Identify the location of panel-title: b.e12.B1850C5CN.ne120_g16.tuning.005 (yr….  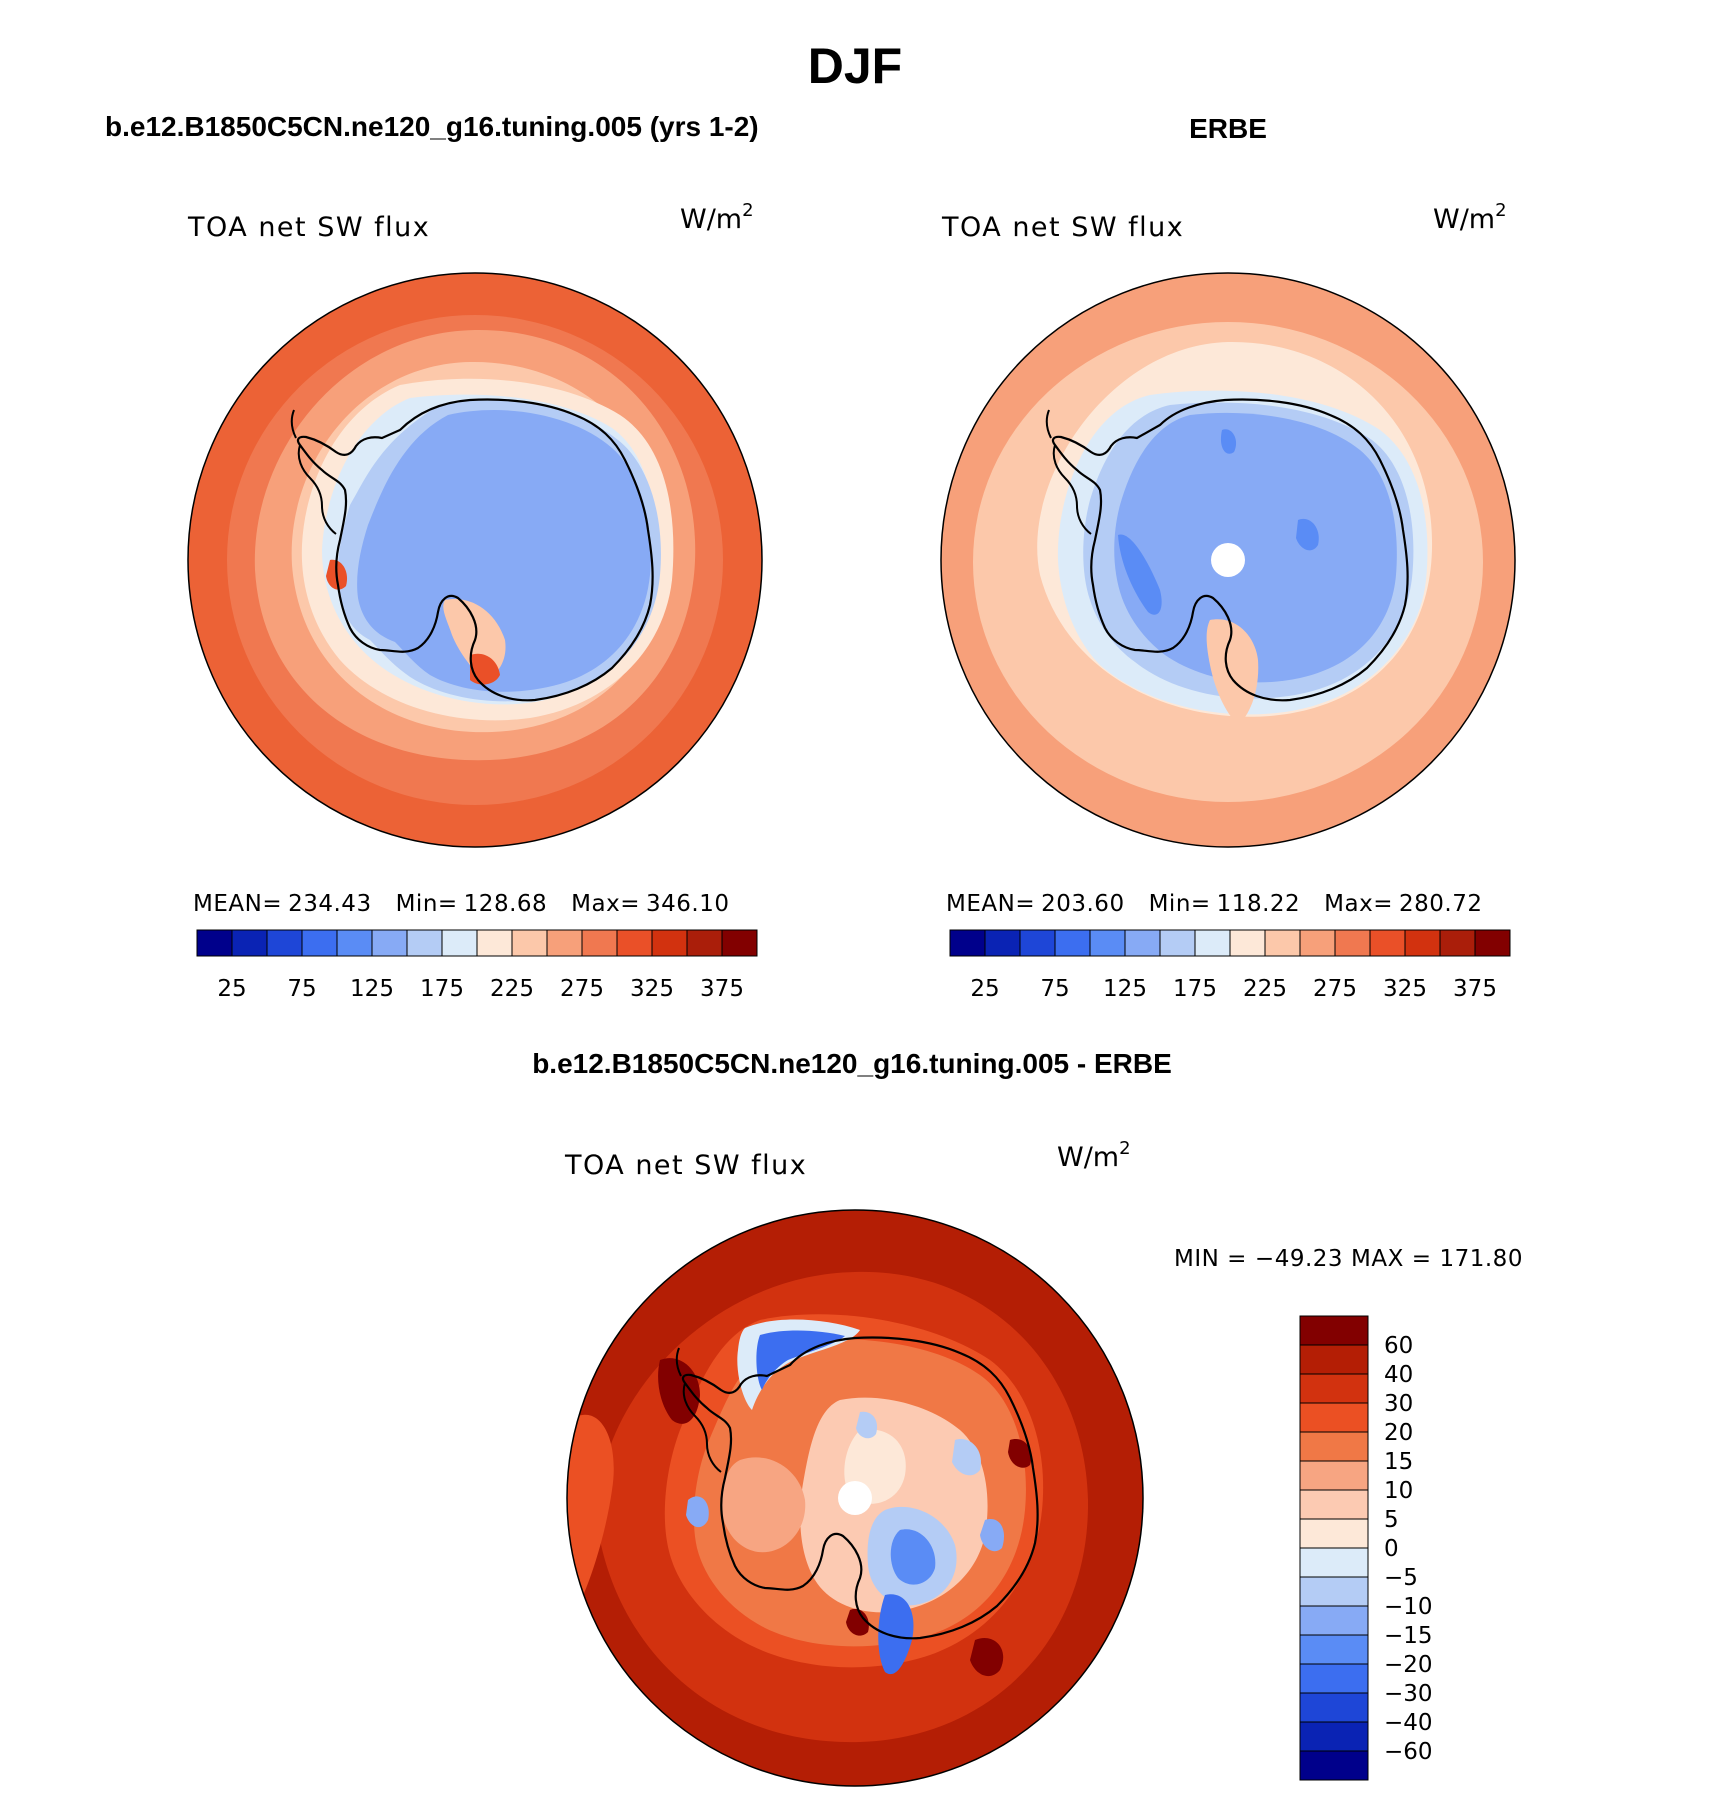
(432, 126).